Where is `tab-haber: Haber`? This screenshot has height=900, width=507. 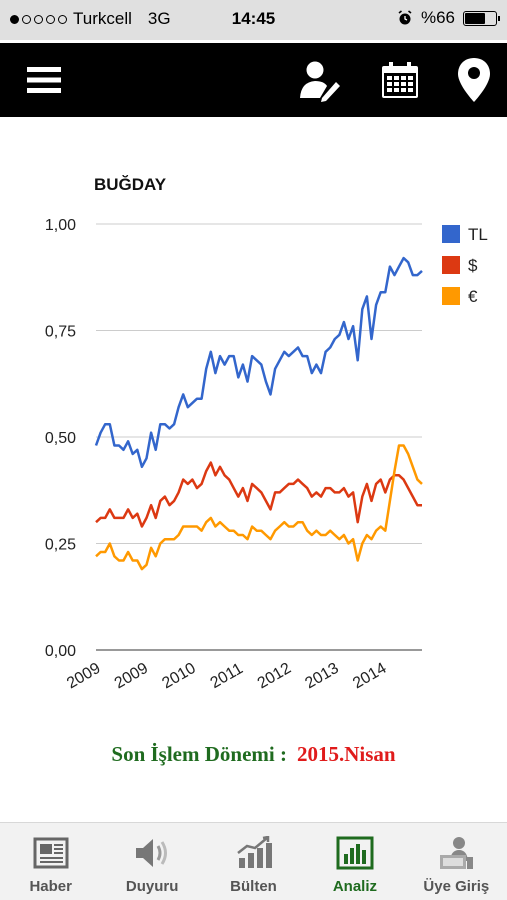
tab-haber: Haber is located at coordinates (50, 861).